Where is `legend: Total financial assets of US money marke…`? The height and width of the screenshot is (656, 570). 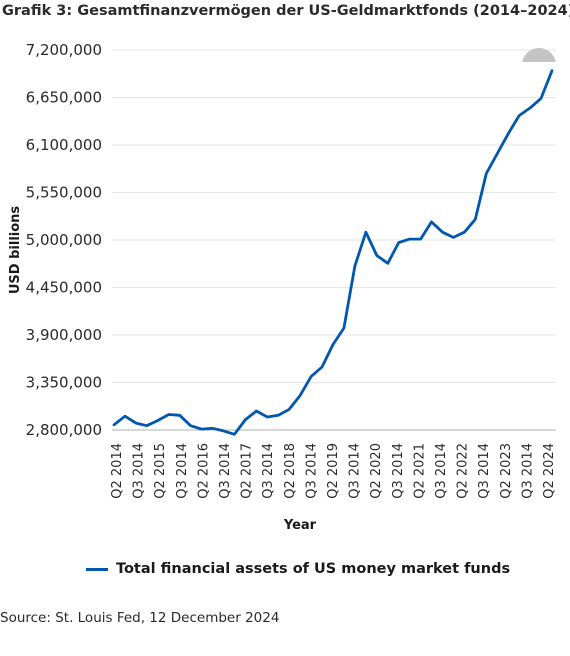 legend: Total financial assets of US money marke… is located at coordinates (298, 569).